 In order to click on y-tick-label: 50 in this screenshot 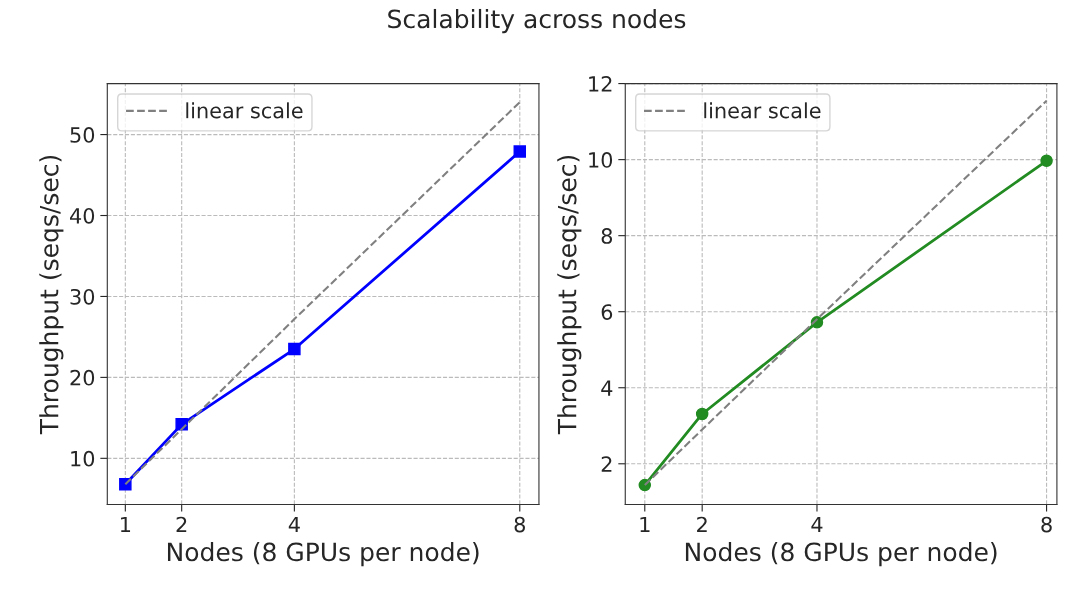, I will do `click(82, 135)`.